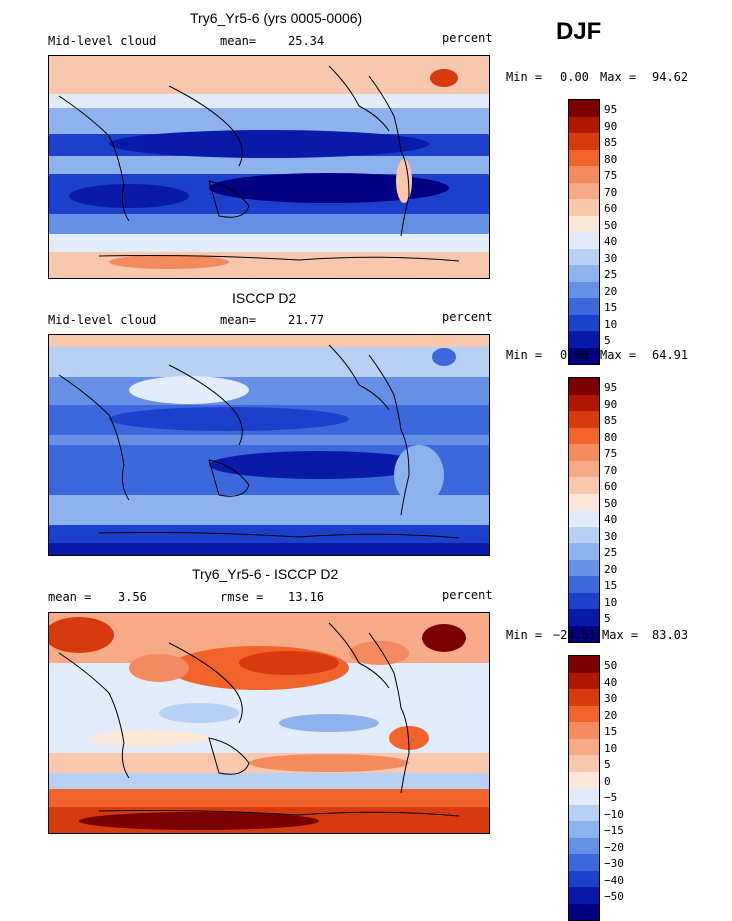 The height and width of the screenshot is (921, 732). Describe the element at coordinates (579, 31) in the screenshot. I see `season-label: DJF` at that location.